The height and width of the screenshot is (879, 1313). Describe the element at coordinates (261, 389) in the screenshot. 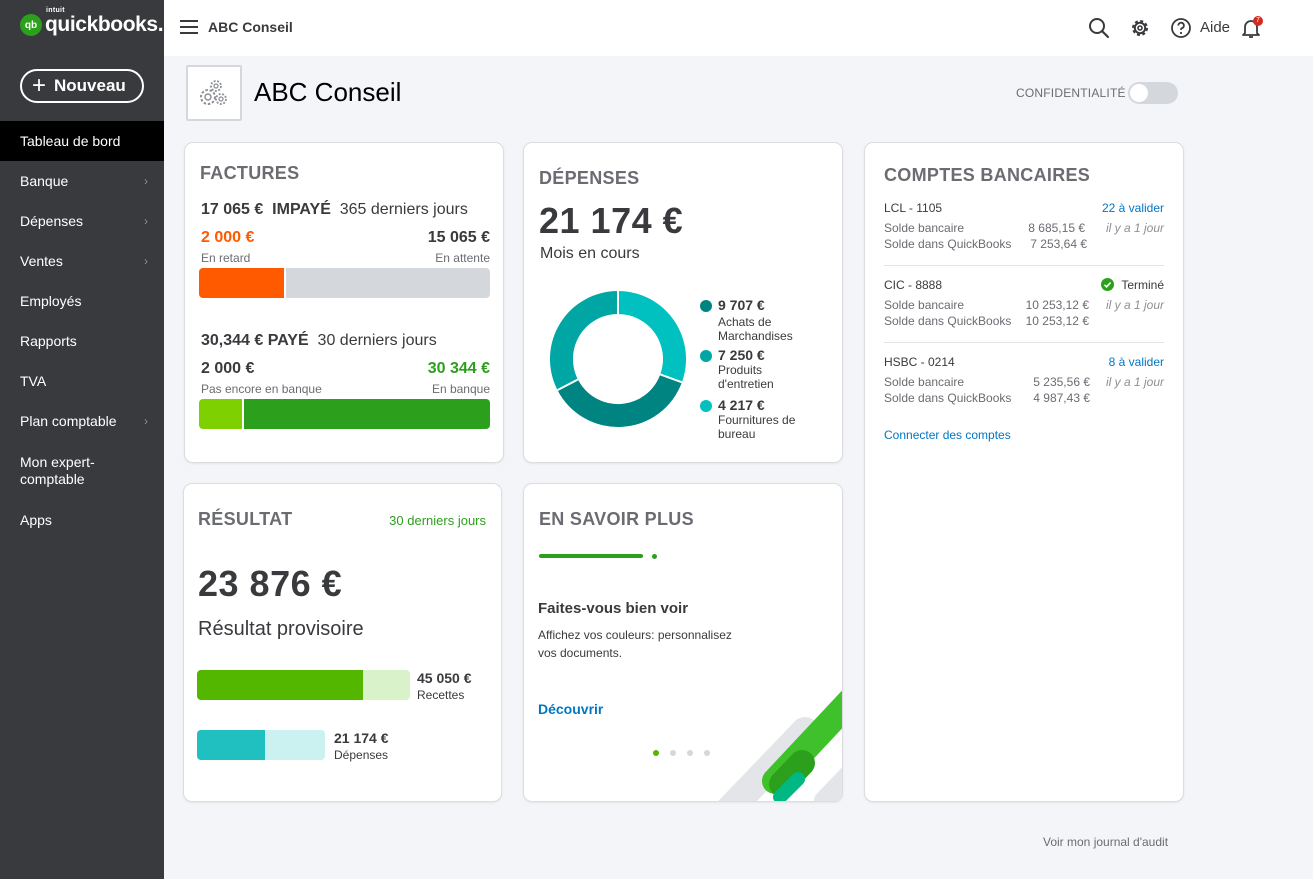

I see `not-deposited-label: Pas encore en banque` at that location.